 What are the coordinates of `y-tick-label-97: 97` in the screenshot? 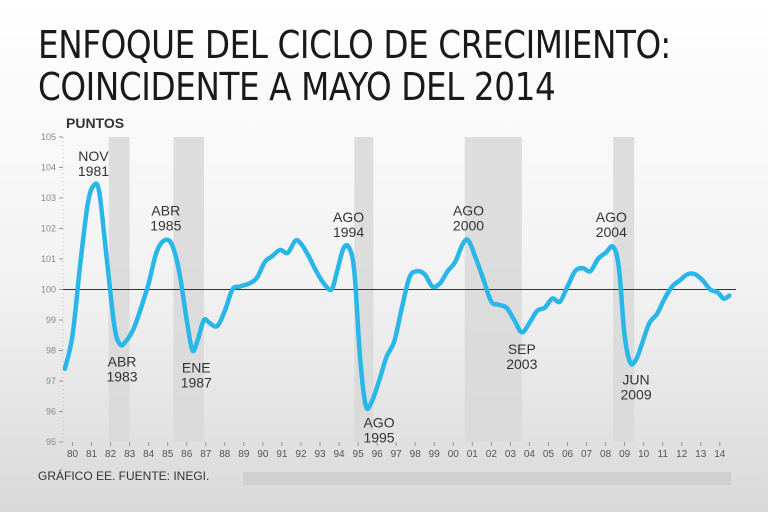 It's located at (51, 381).